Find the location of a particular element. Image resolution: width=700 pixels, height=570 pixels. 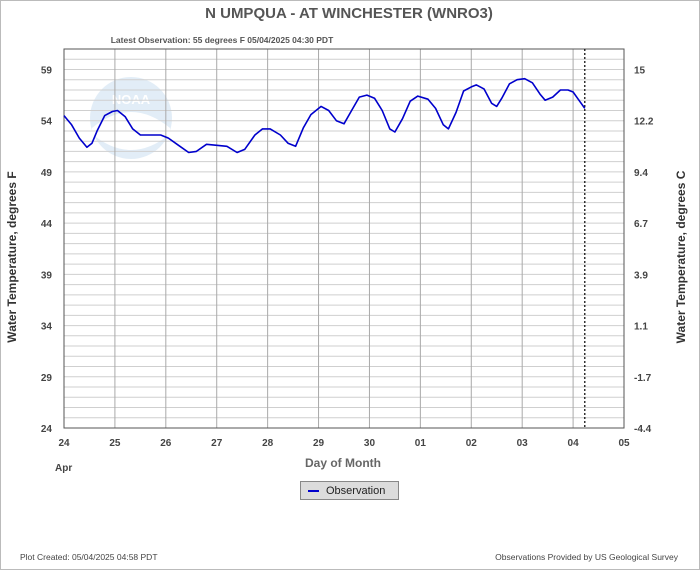

x-tick-label: 03 is located at coordinates (523, 443).